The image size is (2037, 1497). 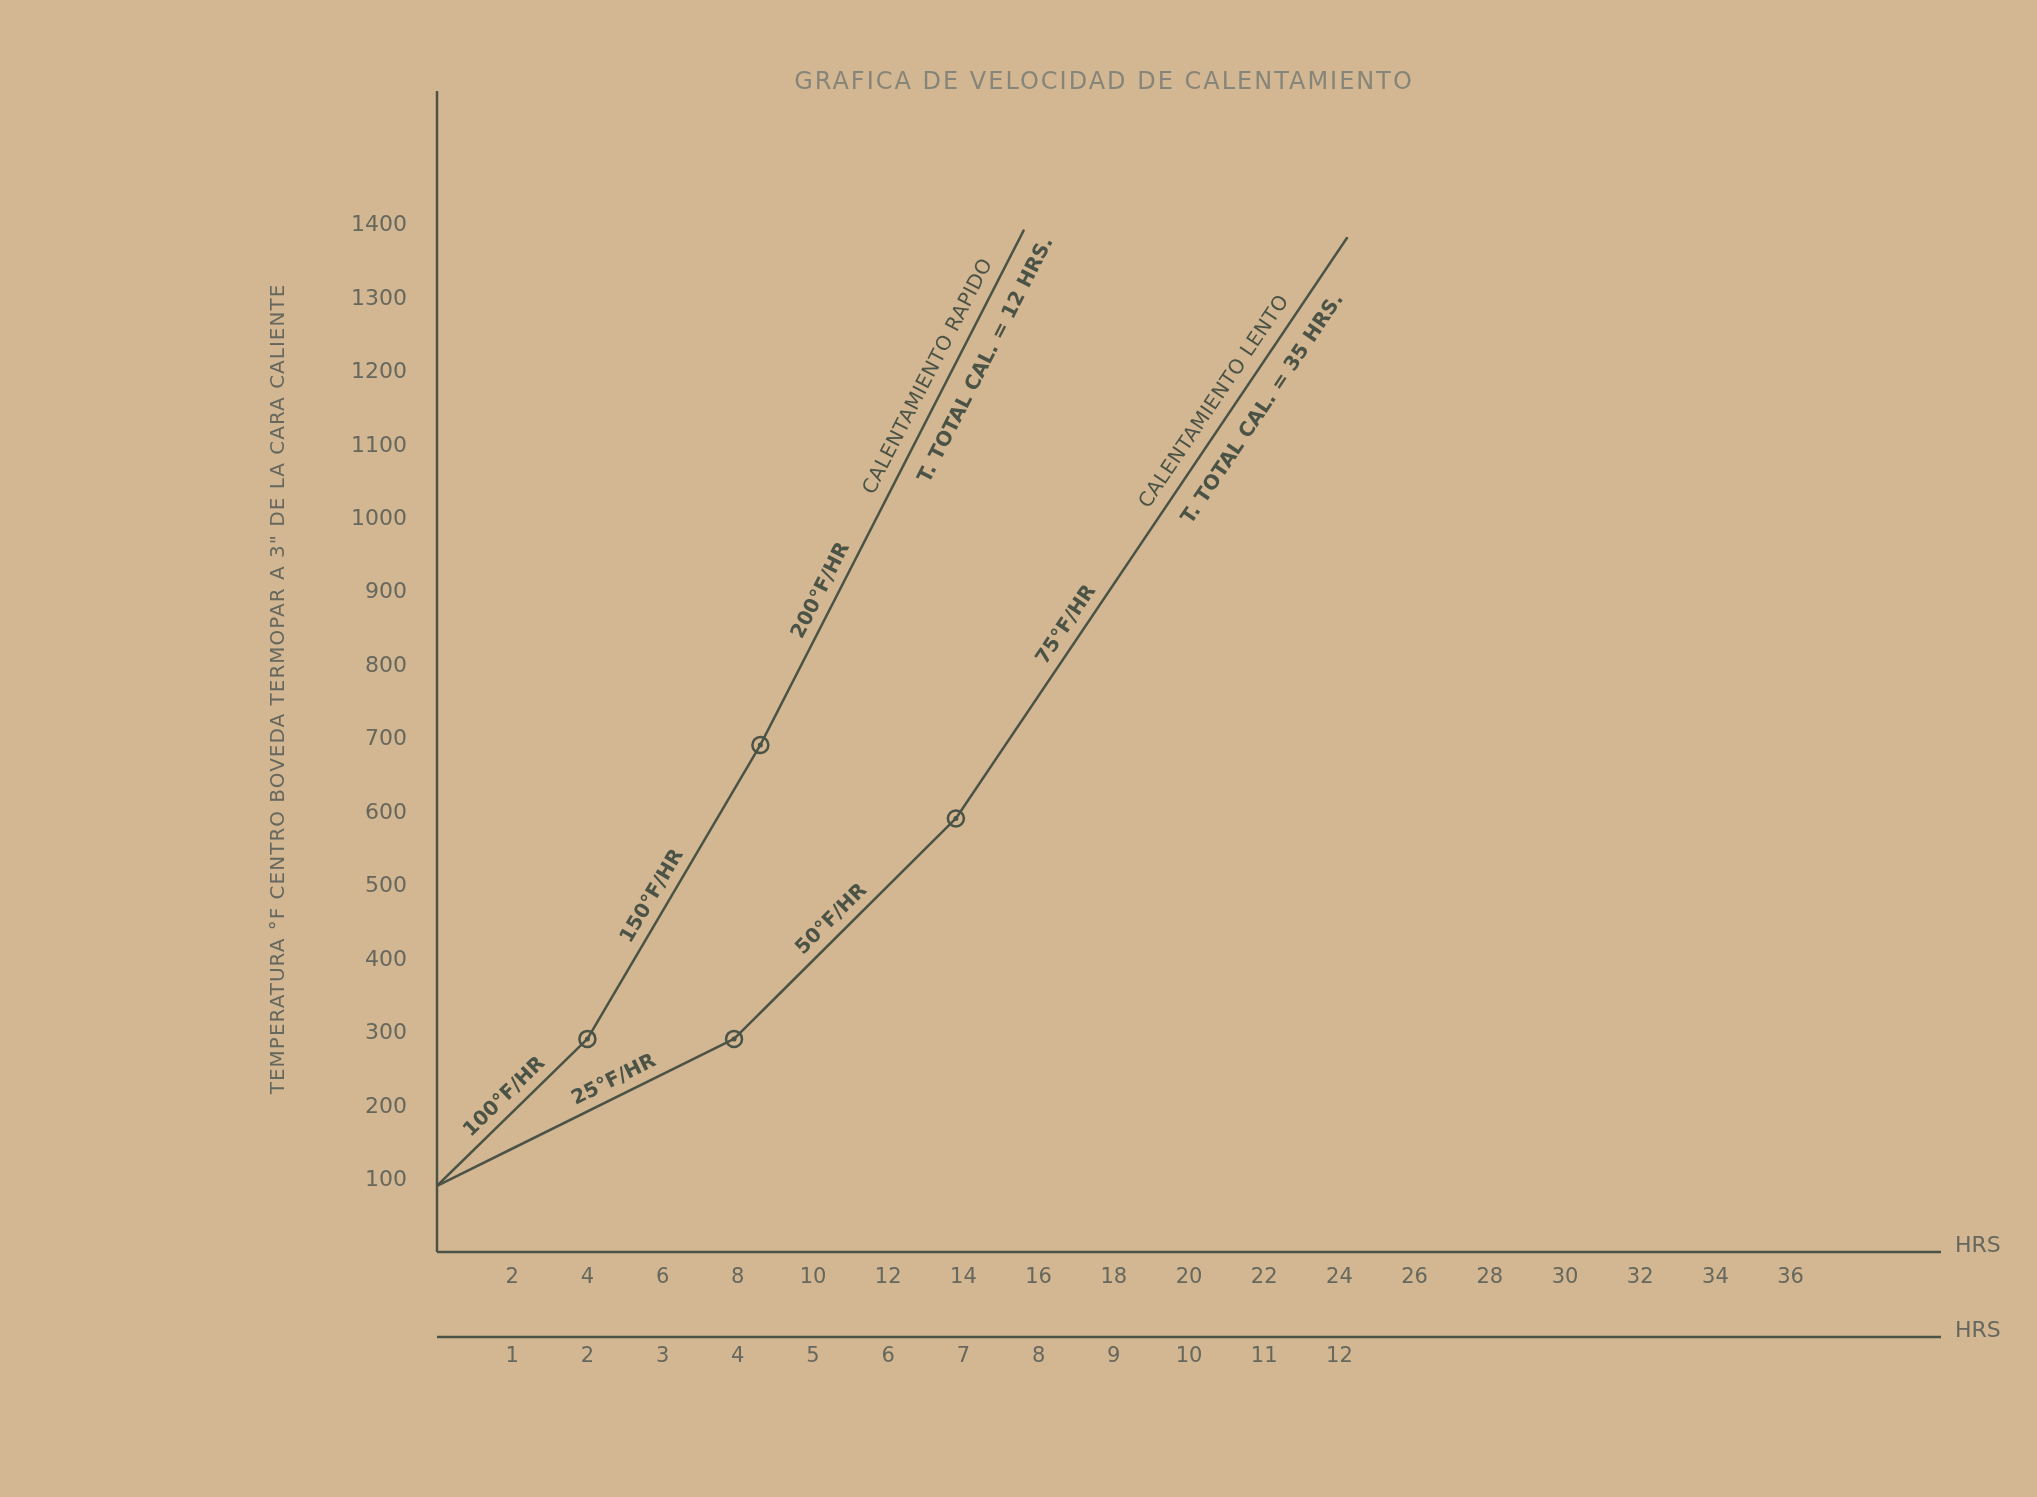 I want to click on x-tick-label: 6, so click(x=662, y=1275).